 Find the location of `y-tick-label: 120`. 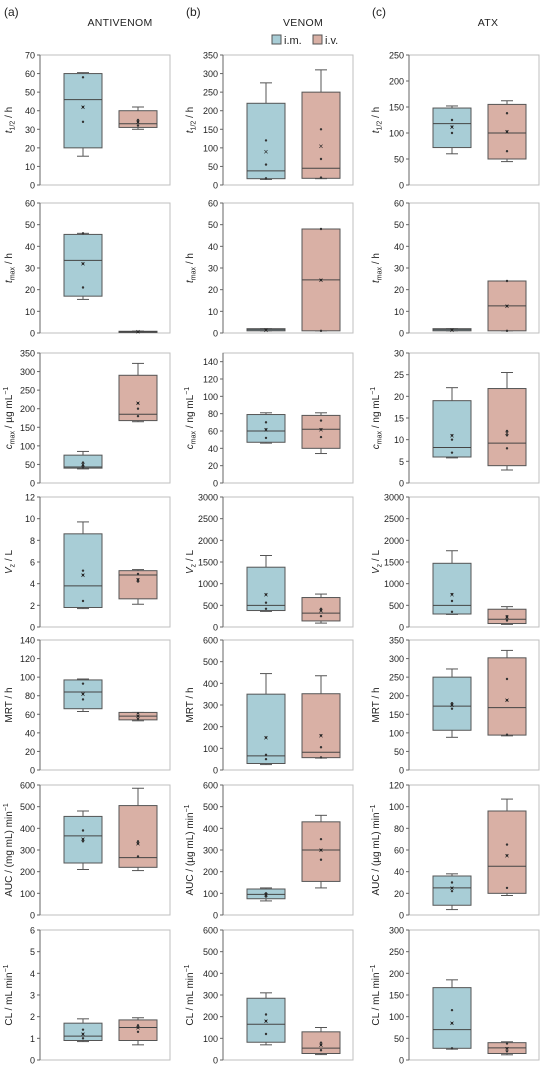

y-tick-label: 120 is located at coordinates (396, 786).